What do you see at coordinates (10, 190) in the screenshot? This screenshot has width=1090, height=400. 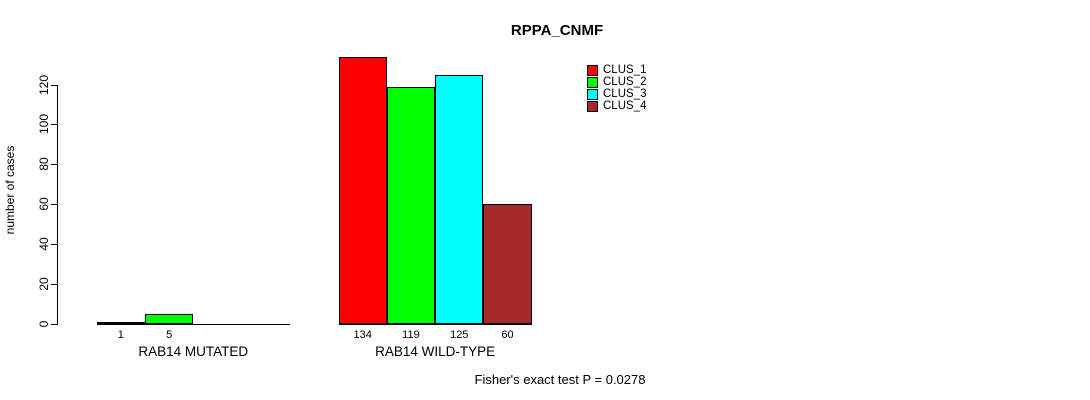 I see `y-axis-label: number of cases` at bounding box center [10, 190].